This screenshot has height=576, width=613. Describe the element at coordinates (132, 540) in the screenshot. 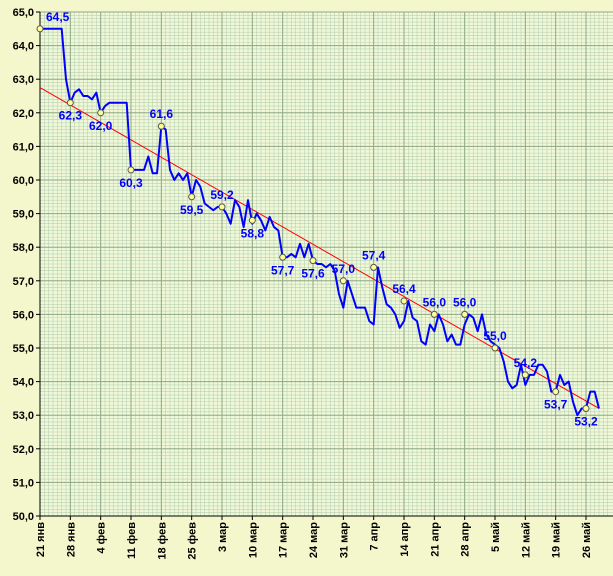

I see `x-tick-label: 11 фев` at that location.